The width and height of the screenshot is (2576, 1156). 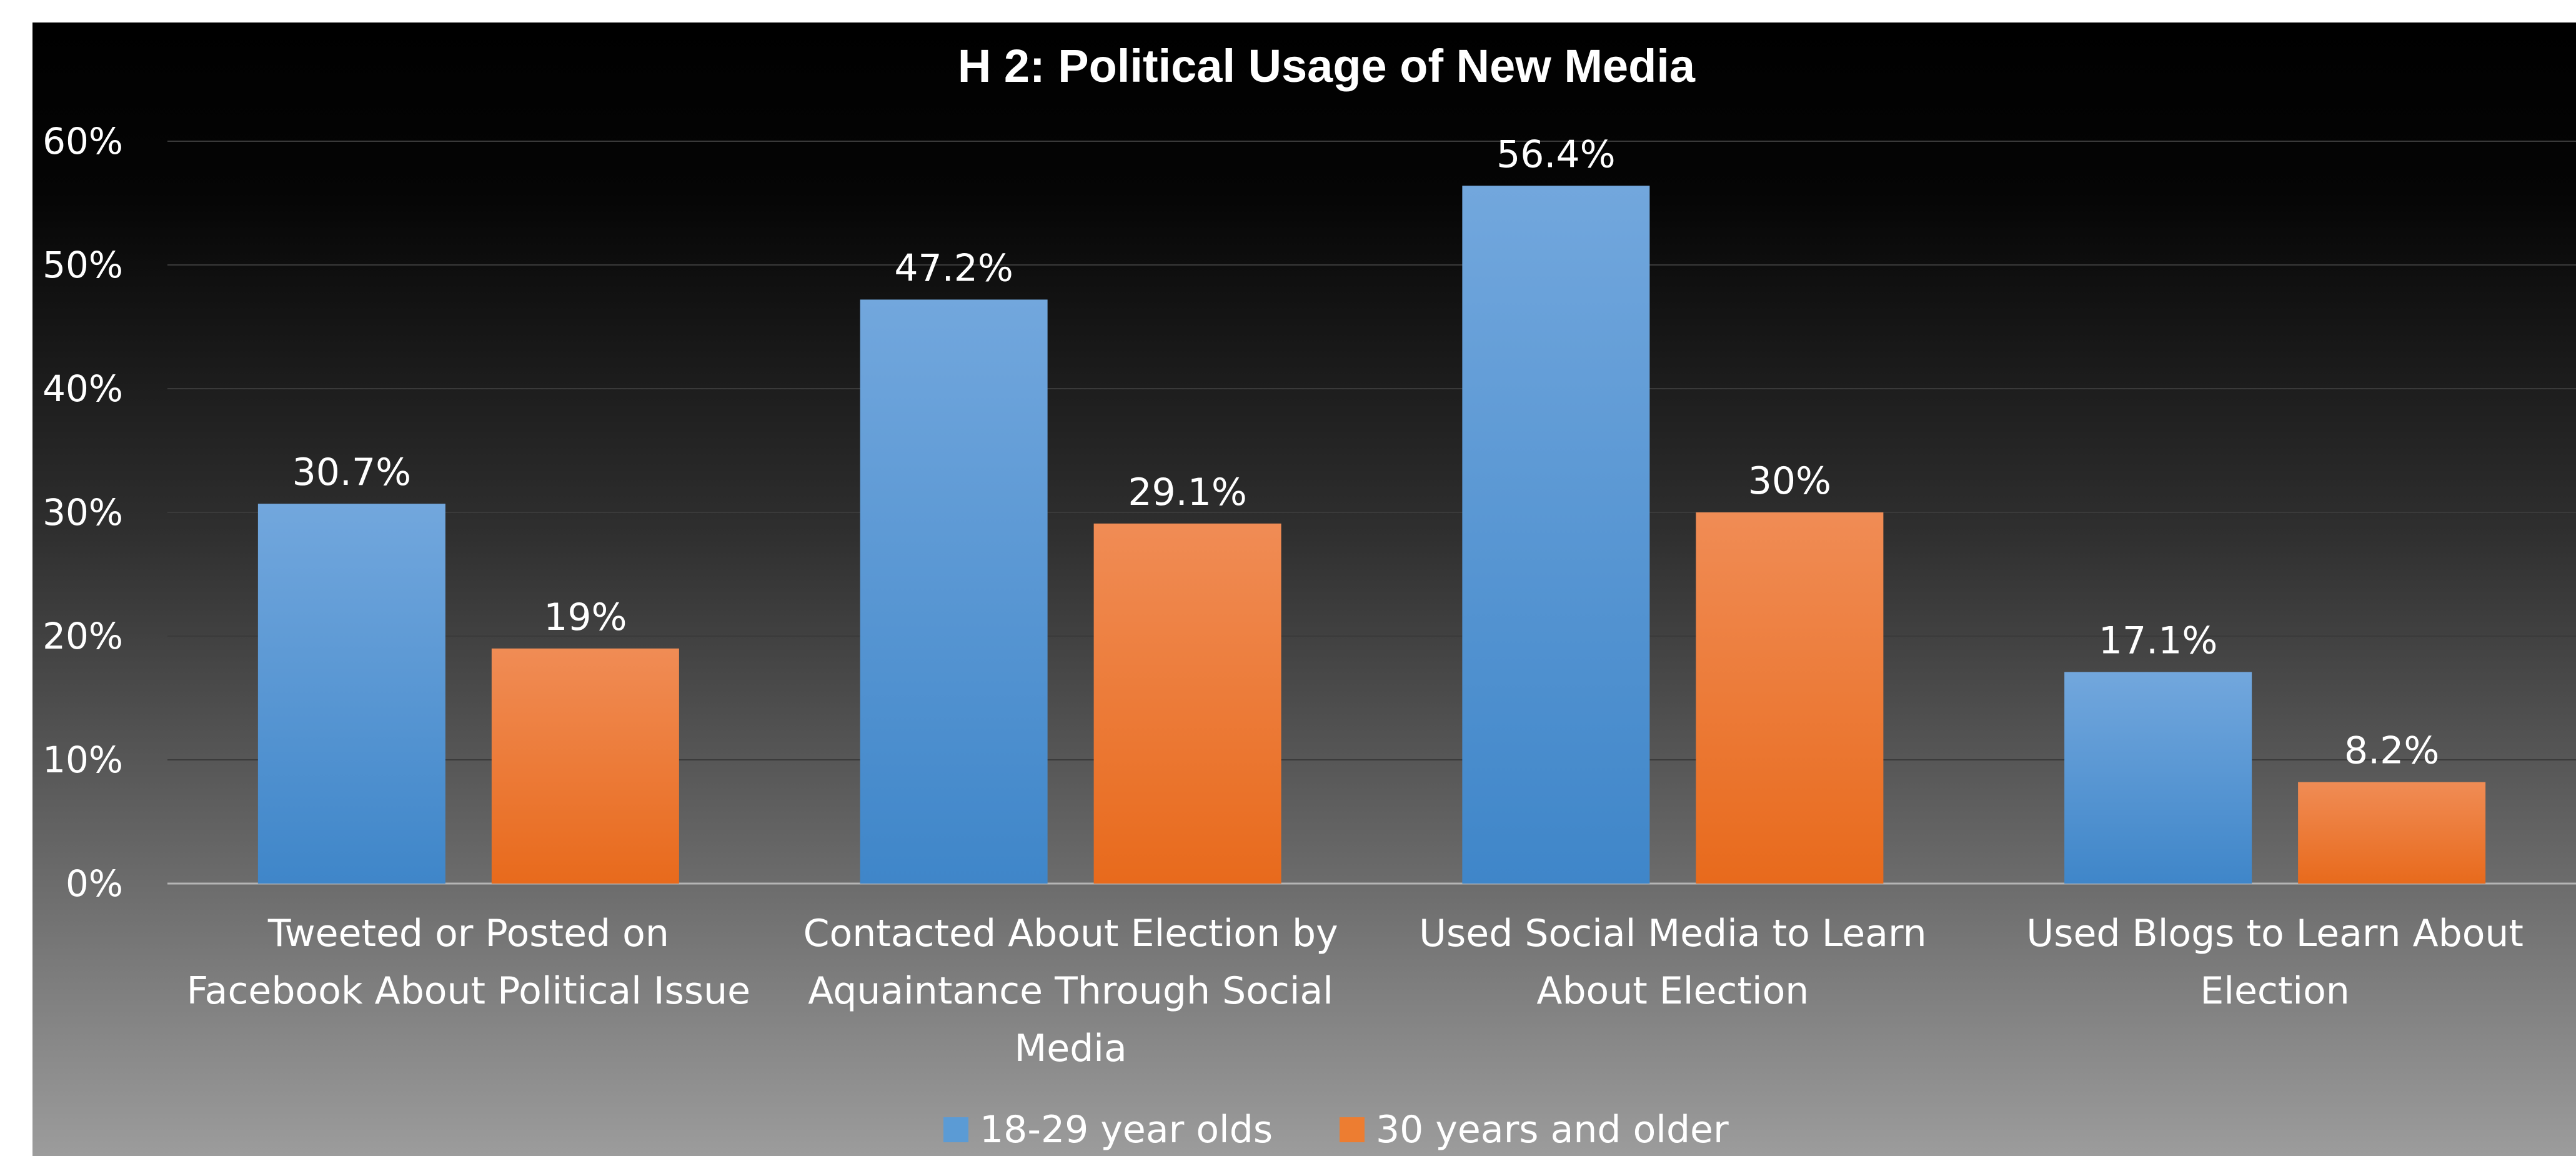 I want to click on legend-label: 18-29 year olds, so click(x=1127, y=1130).